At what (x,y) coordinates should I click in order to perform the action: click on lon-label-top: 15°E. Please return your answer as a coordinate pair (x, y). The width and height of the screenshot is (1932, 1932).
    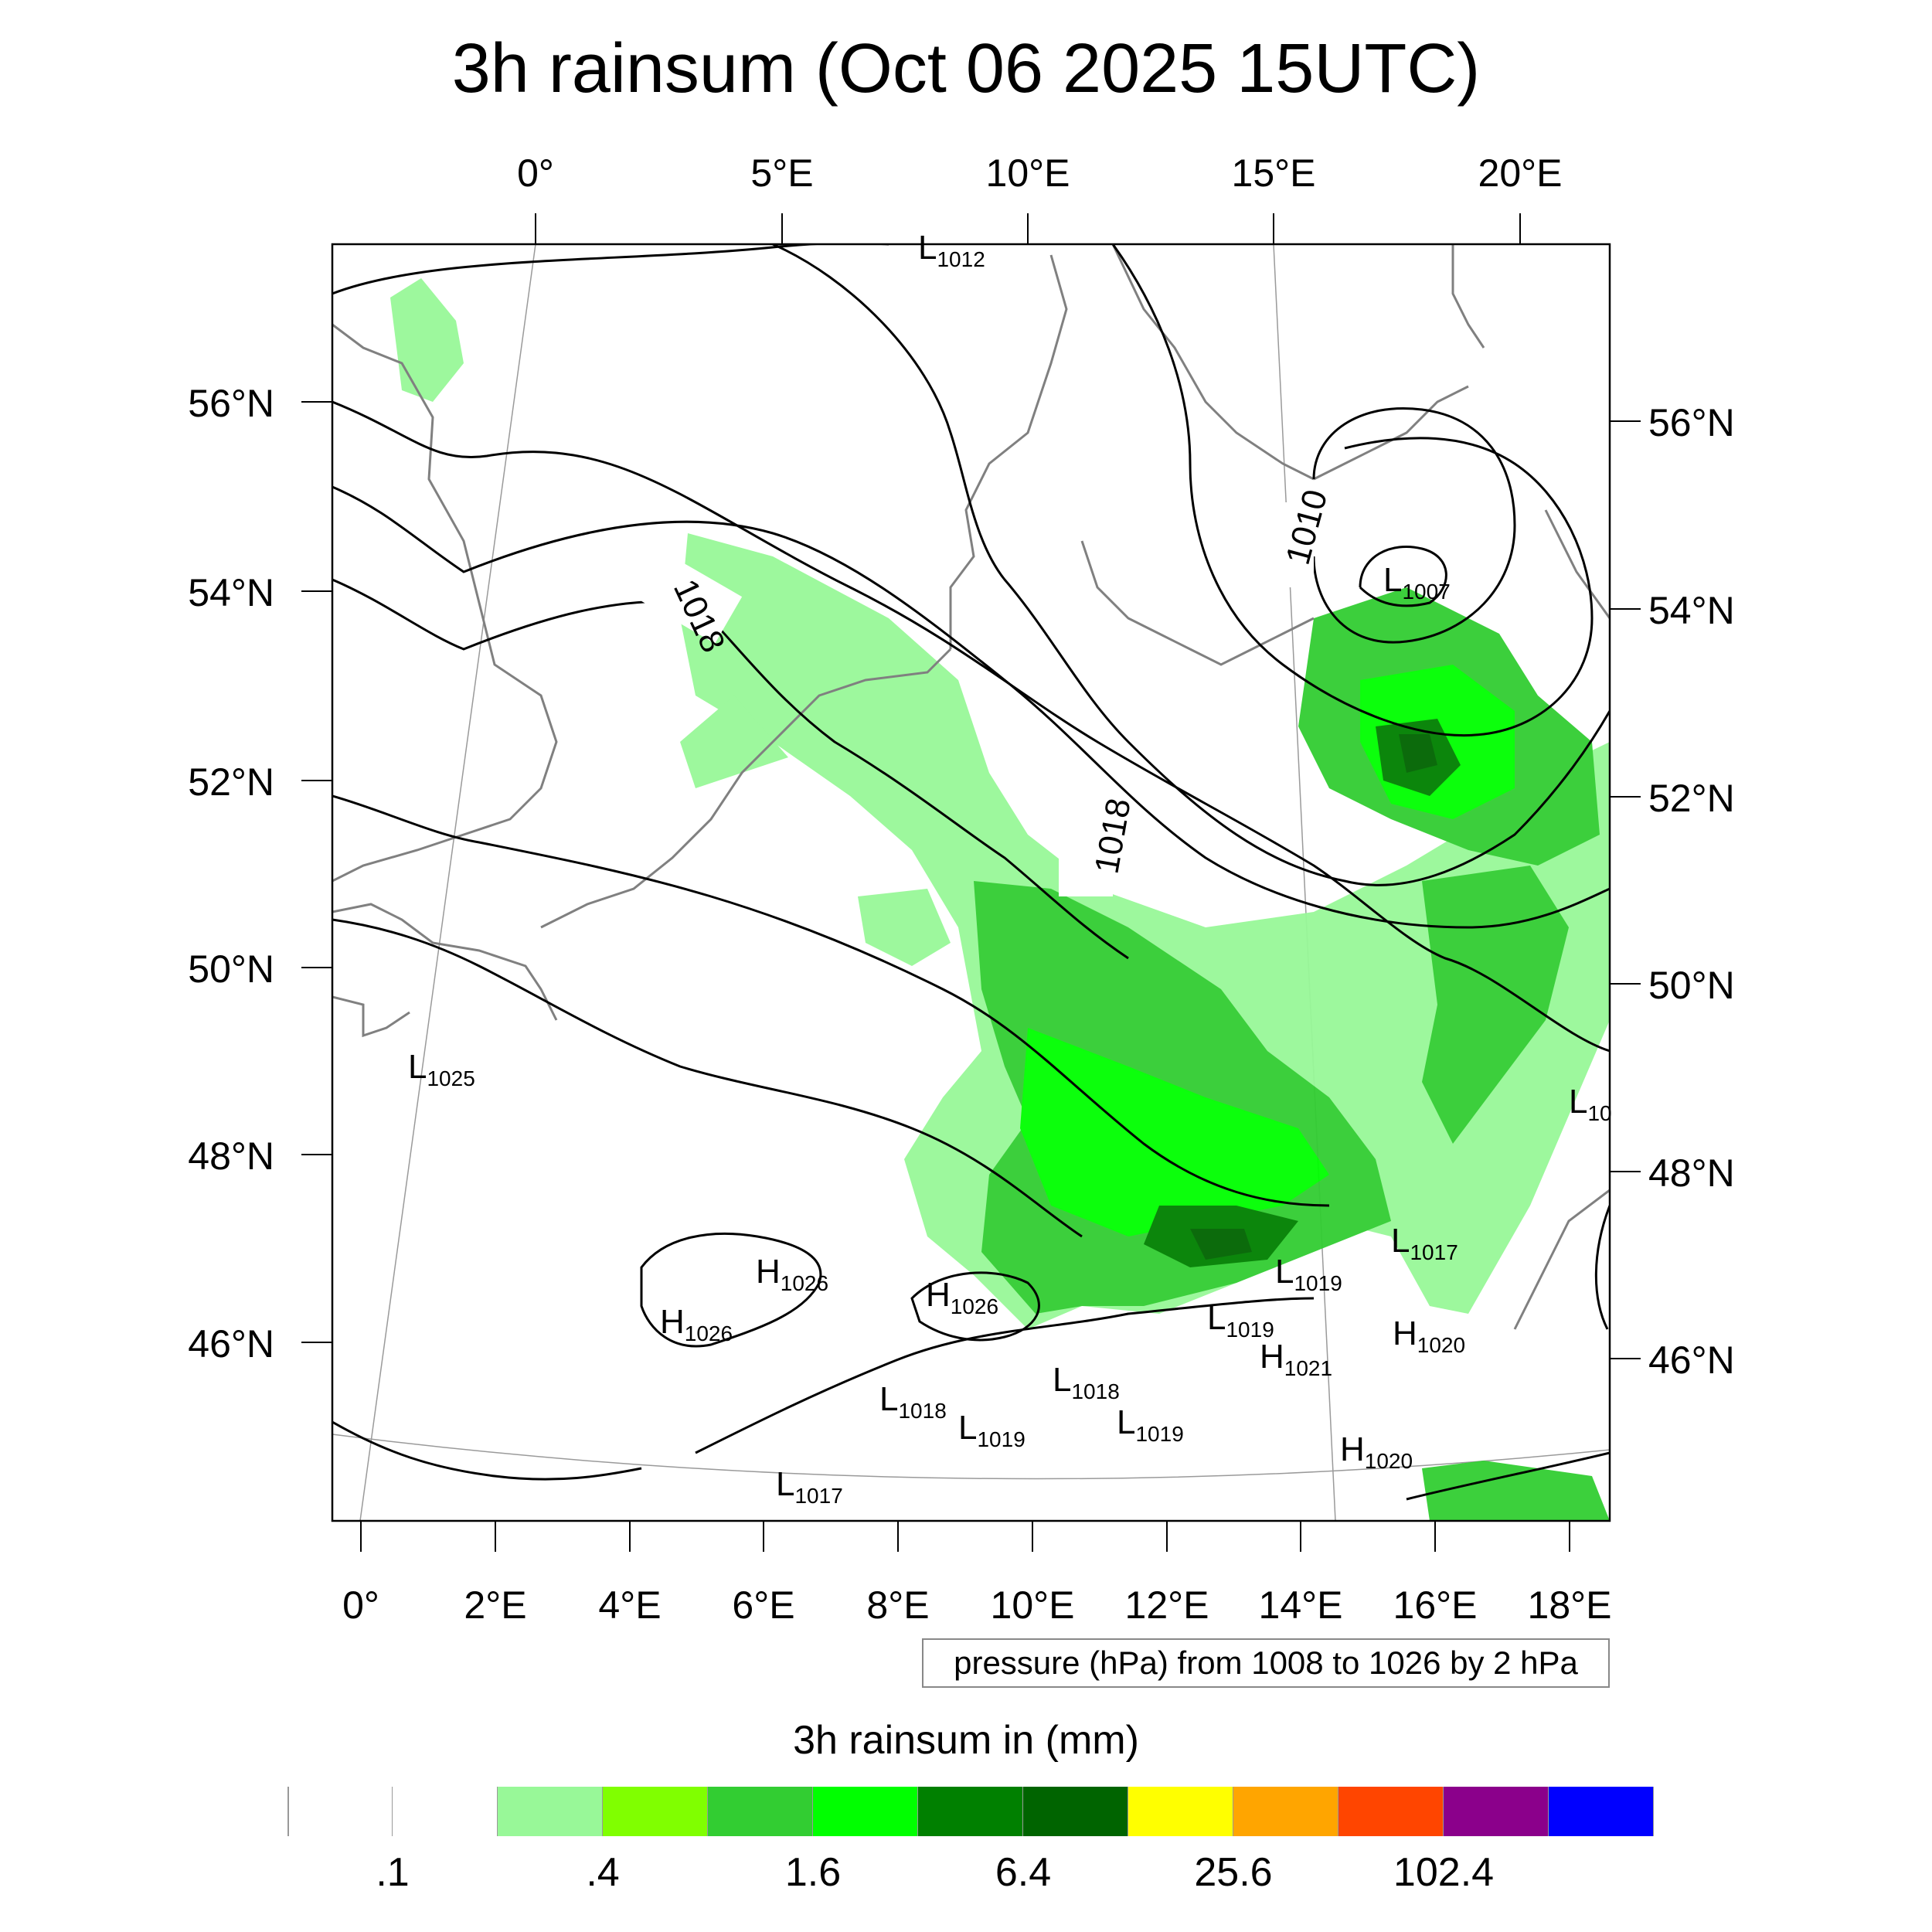
    Looking at the image, I should click on (1274, 173).